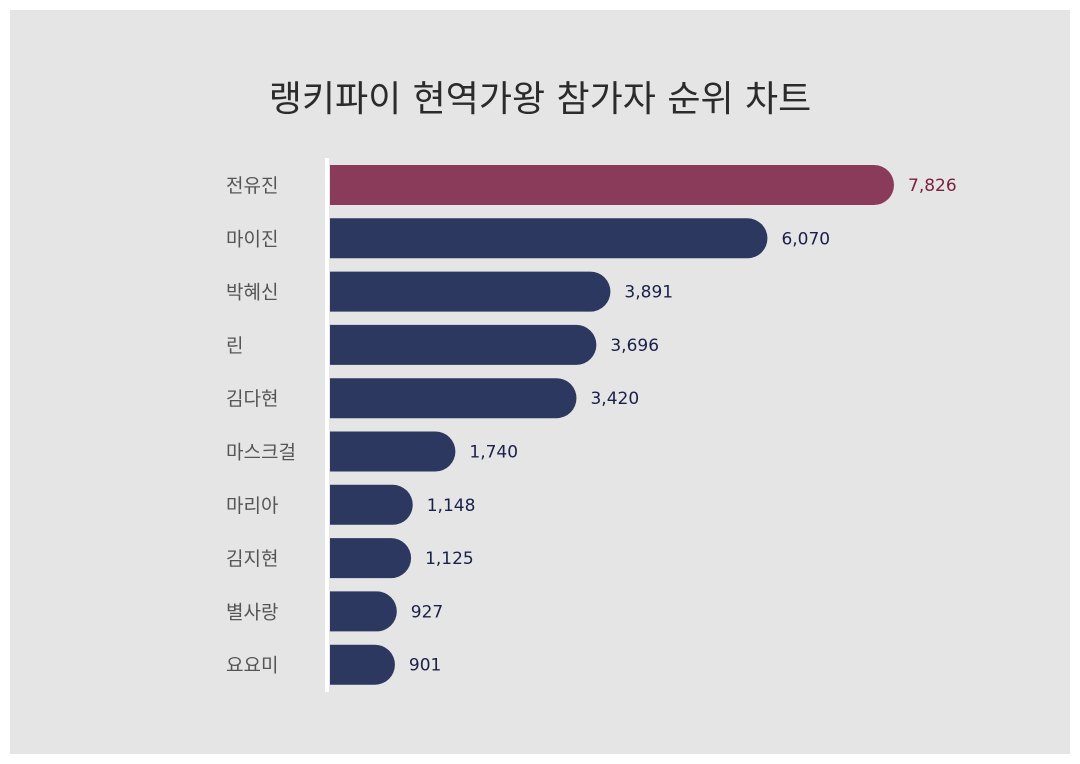 This screenshot has width=1080, height=764. Describe the element at coordinates (252, 399) in the screenshot. I see `category-label: 김다현` at that location.